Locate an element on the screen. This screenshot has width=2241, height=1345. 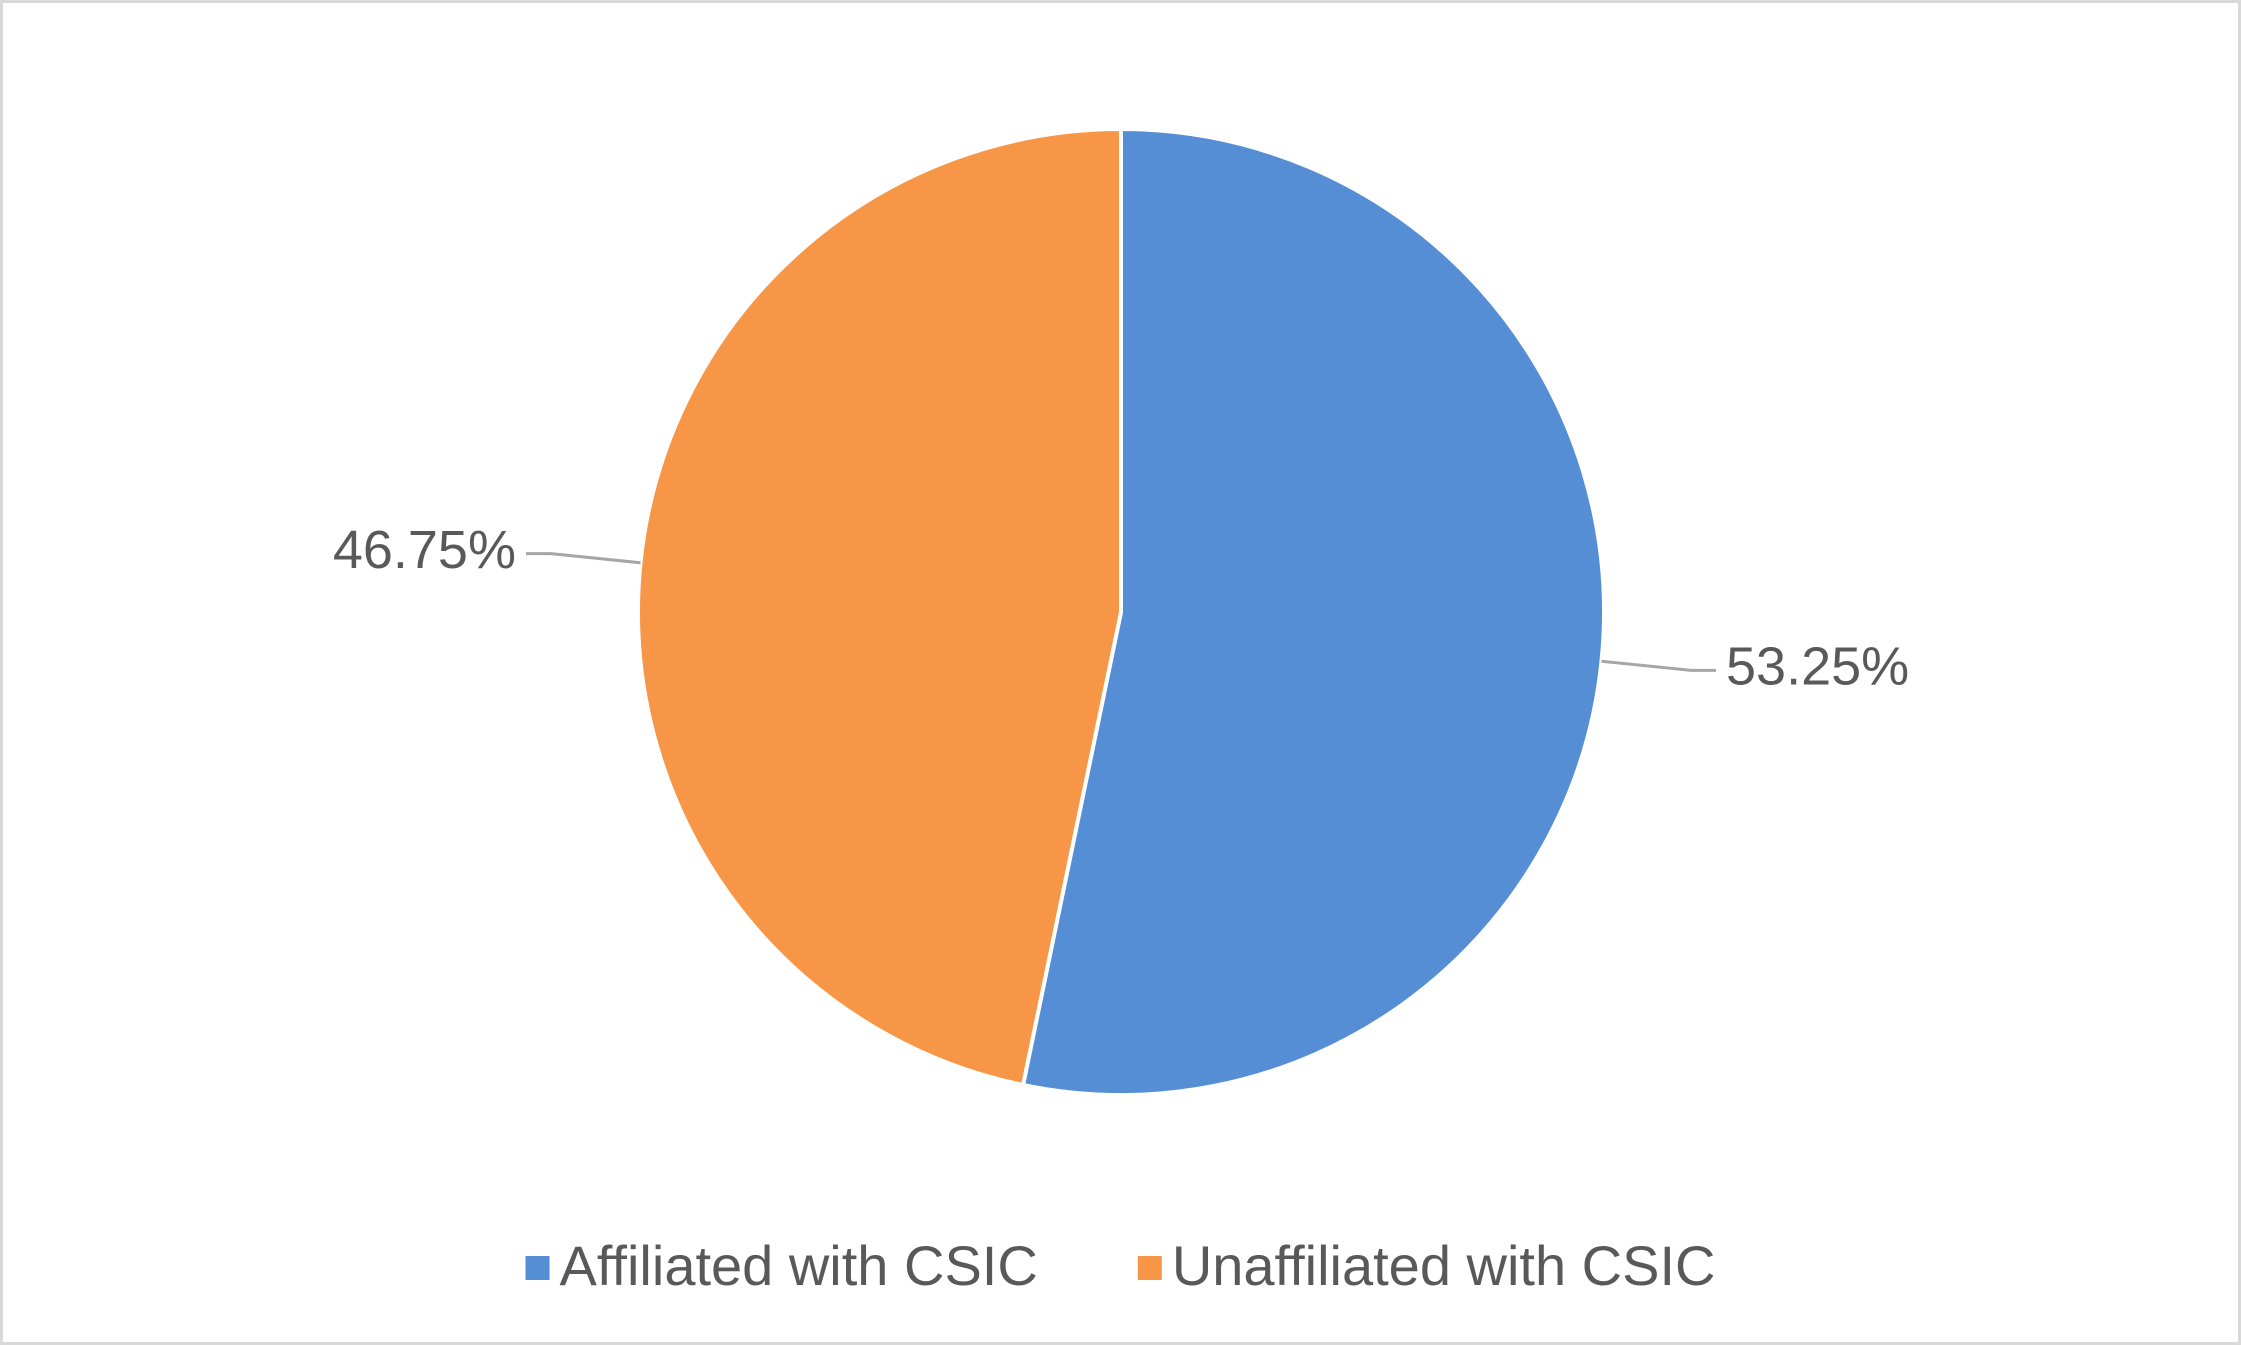
legend-label: Unaffiliated with CSIC is located at coordinates (1444, 1265).